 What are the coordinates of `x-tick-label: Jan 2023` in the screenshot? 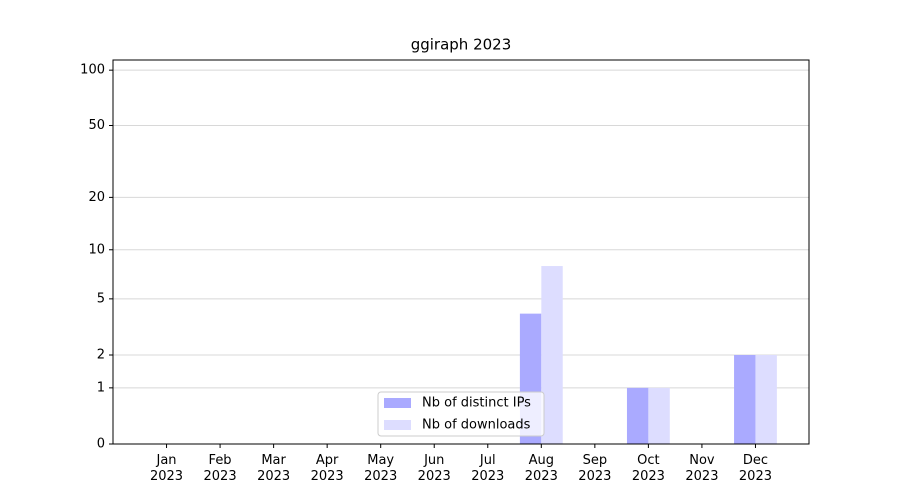 It's located at (166, 468).